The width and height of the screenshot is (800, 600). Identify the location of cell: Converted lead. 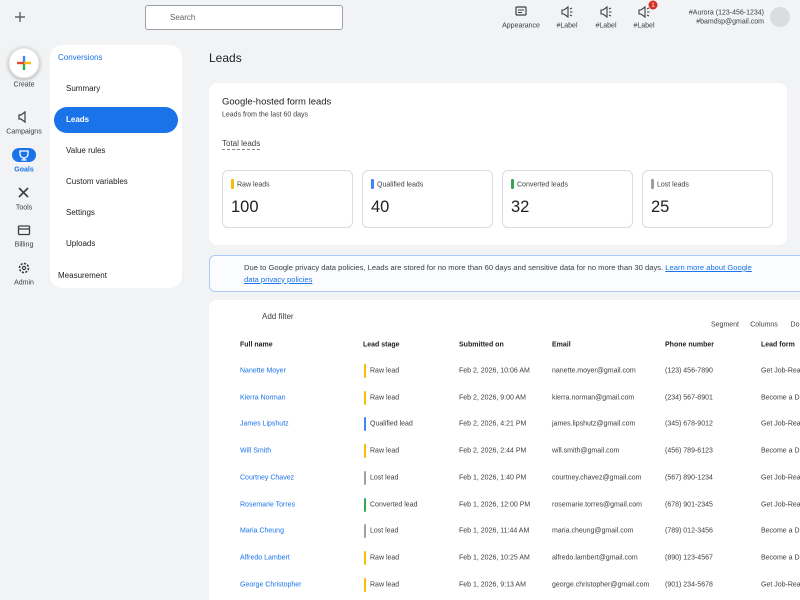
(394, 504).